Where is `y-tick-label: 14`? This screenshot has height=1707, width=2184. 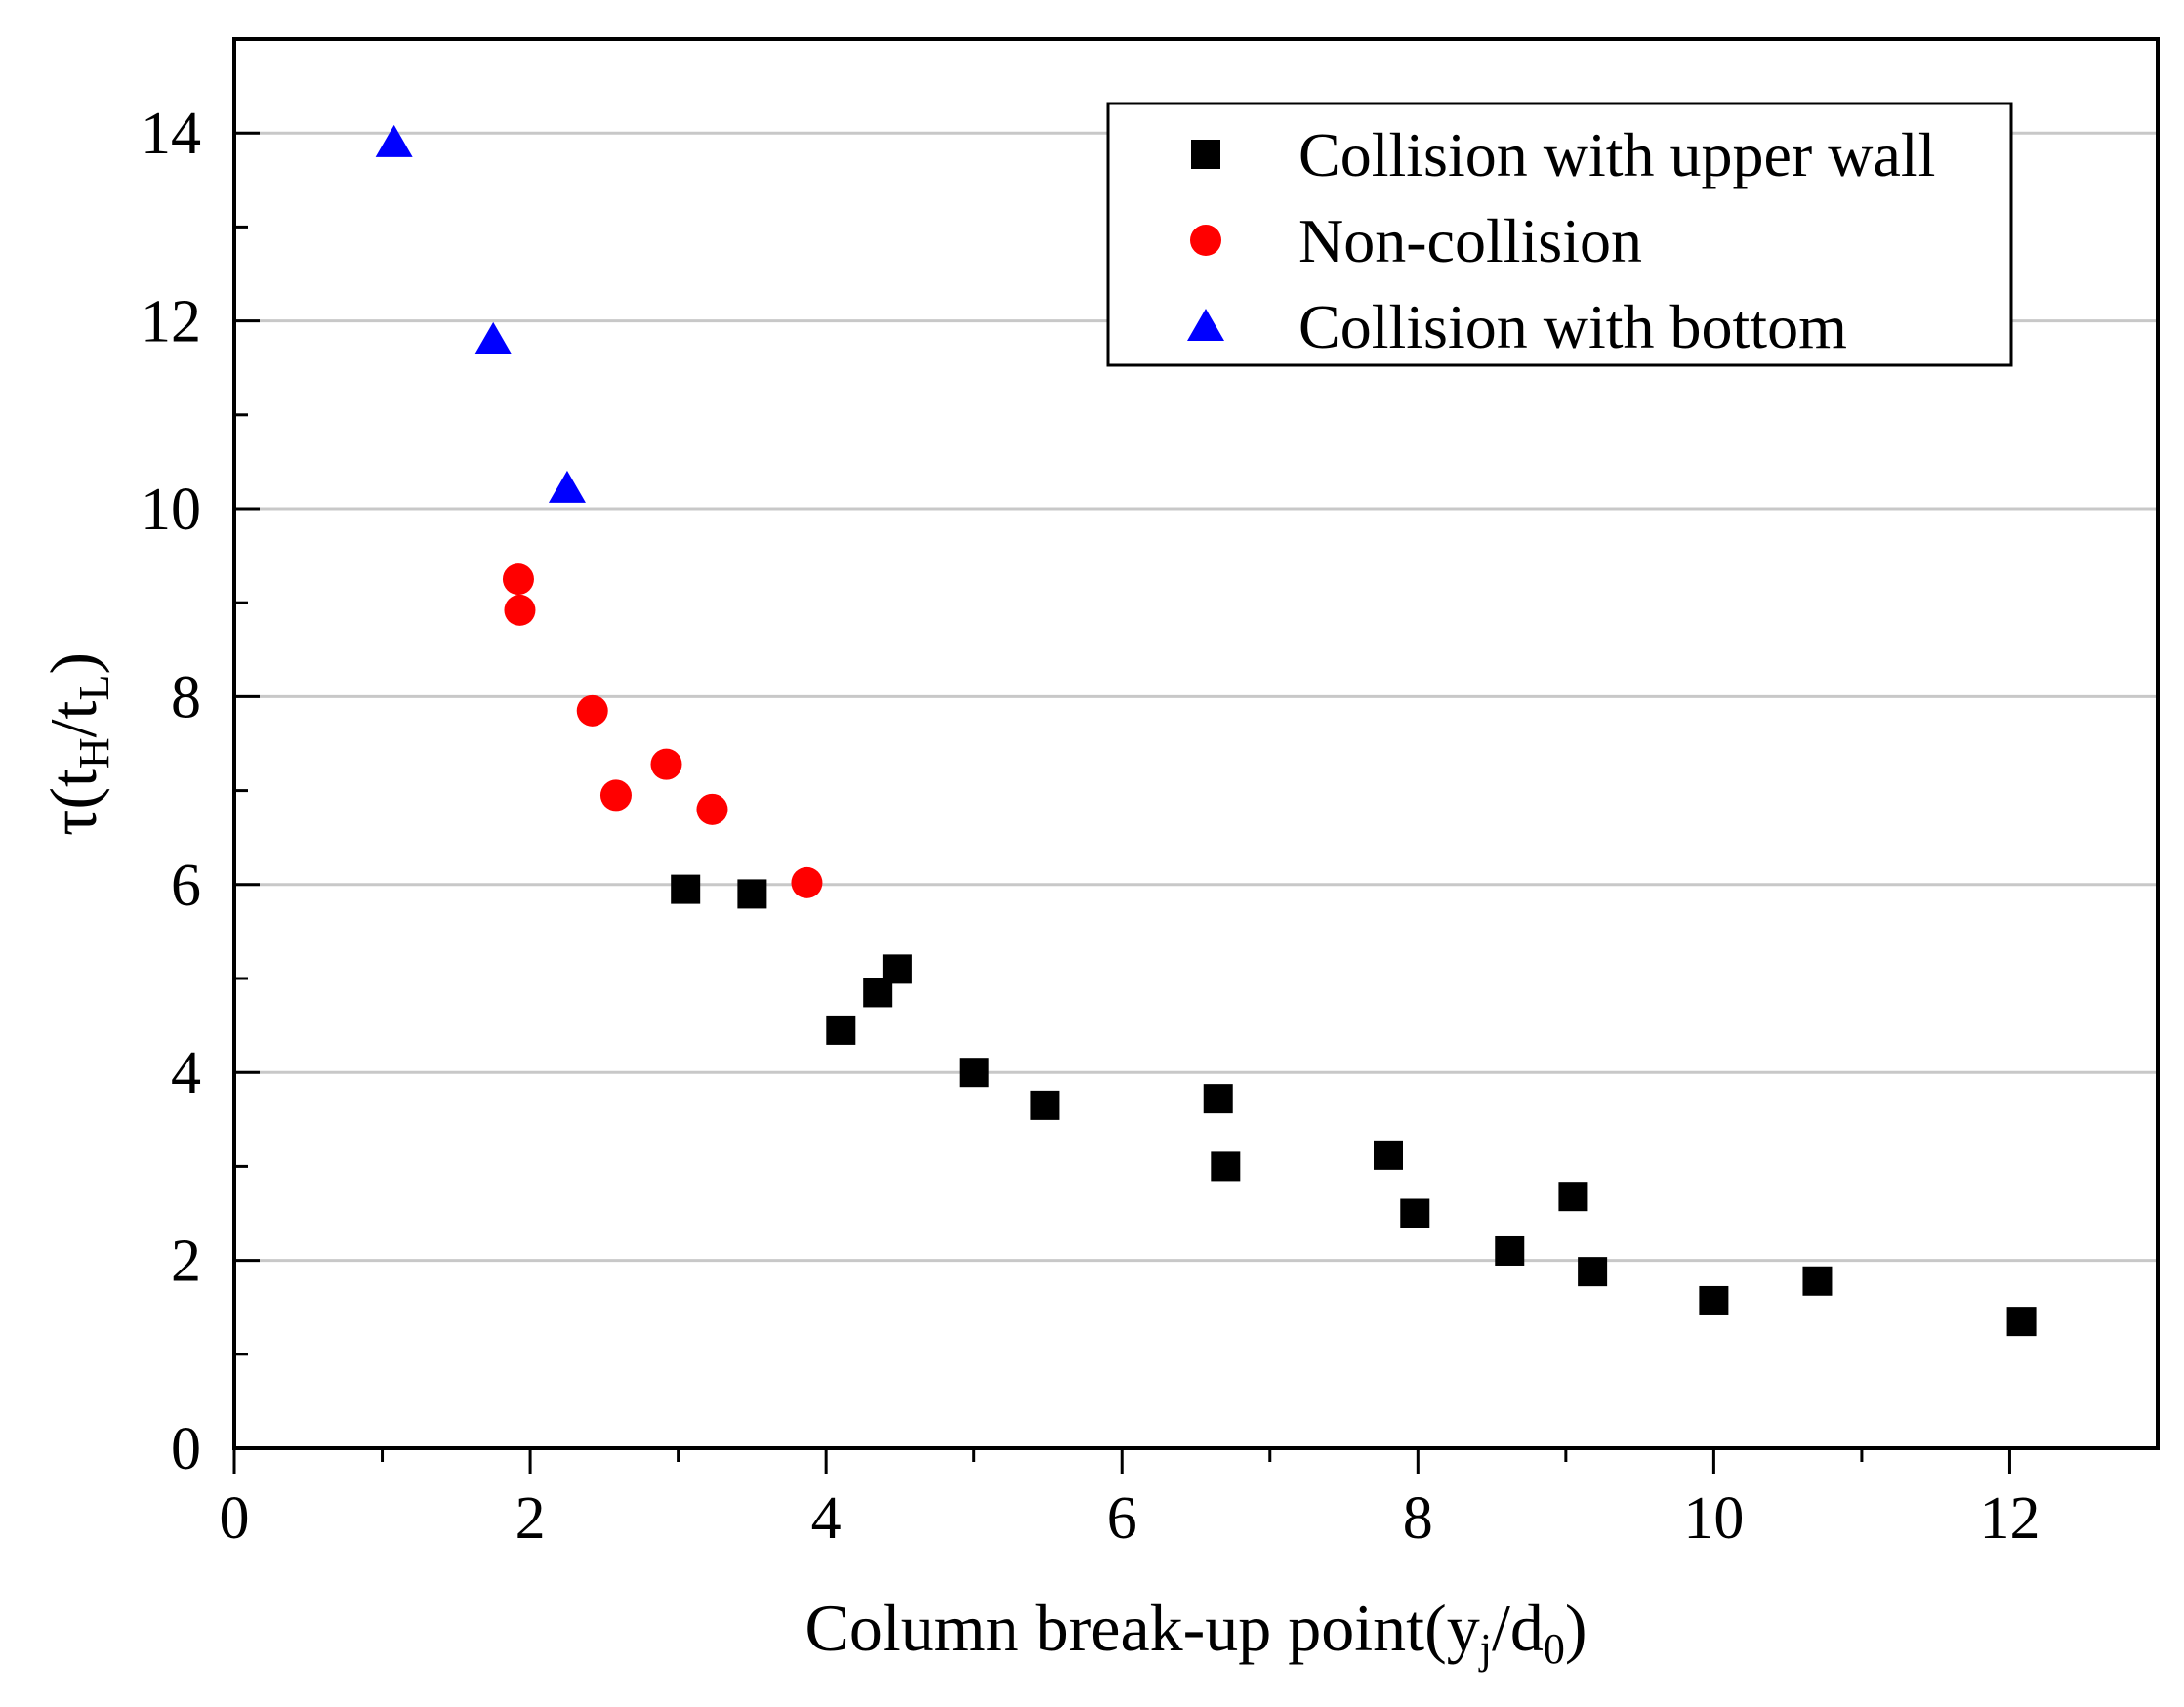
y-tick-label: 14 is located at coordinates (171, 134).